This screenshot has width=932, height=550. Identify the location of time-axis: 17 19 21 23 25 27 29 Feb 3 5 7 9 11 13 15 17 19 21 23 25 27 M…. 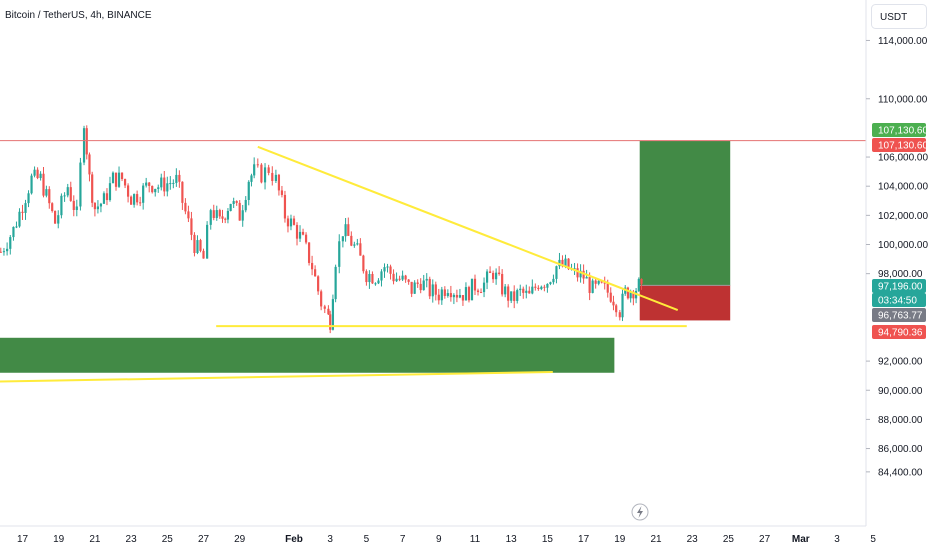
(446, 539).